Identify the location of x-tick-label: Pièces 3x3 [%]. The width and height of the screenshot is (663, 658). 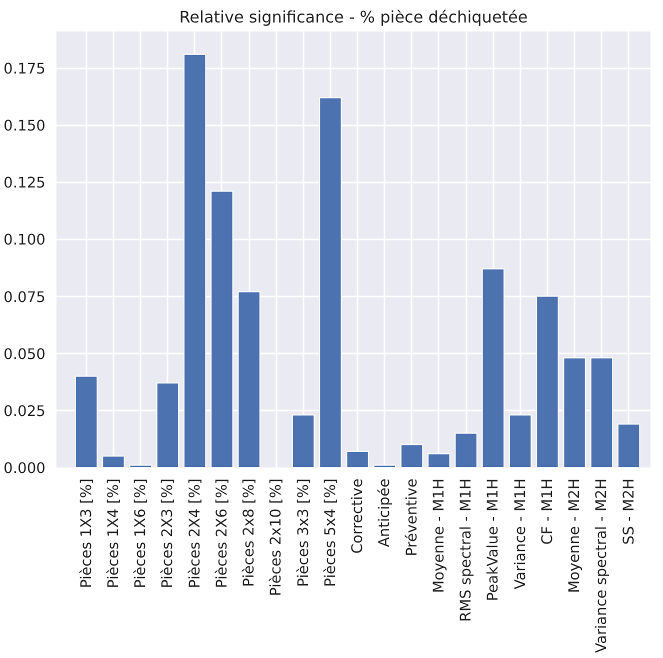
(303, 532).